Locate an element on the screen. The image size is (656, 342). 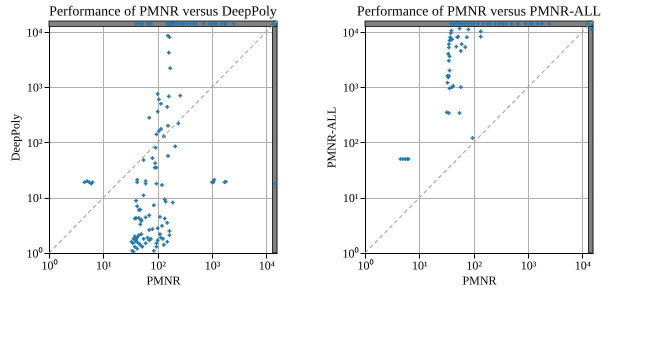
y-axis-title: DeepPoly is located at coordinates (15, 138).